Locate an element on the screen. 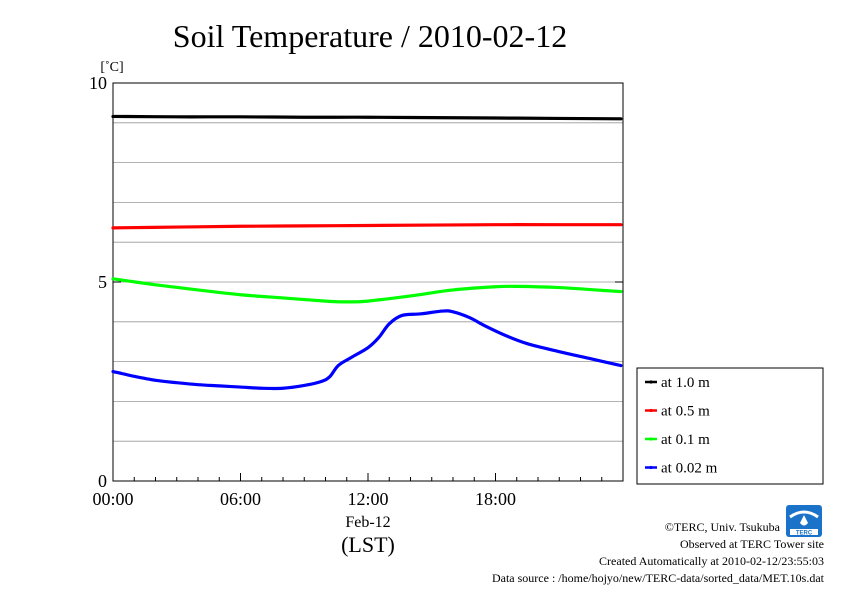  series-line-at-0-02-m is located at coordinates (367, 350).